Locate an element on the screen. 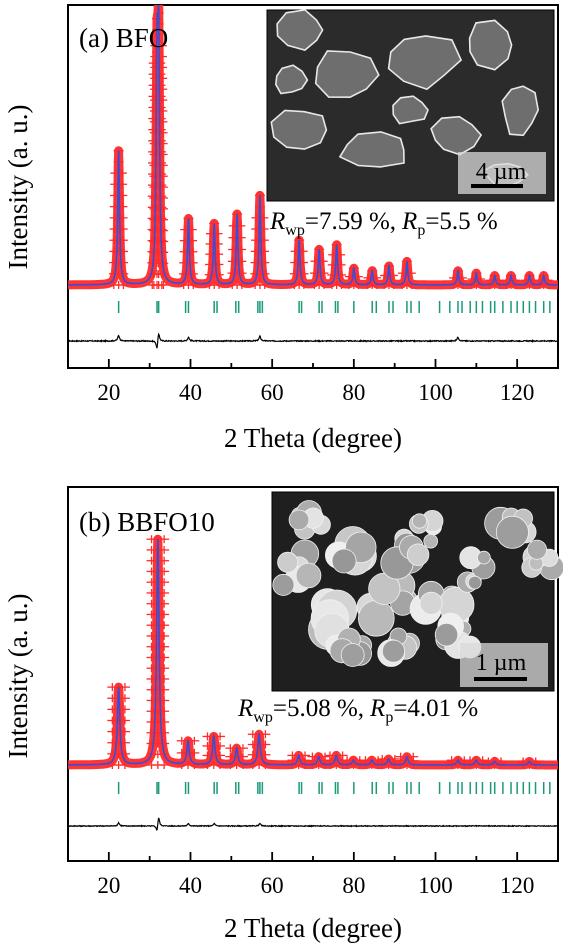 The height and width of the screenshot is (948, 563). panel-b-bragg-positions is located at coordinates (334, 788).